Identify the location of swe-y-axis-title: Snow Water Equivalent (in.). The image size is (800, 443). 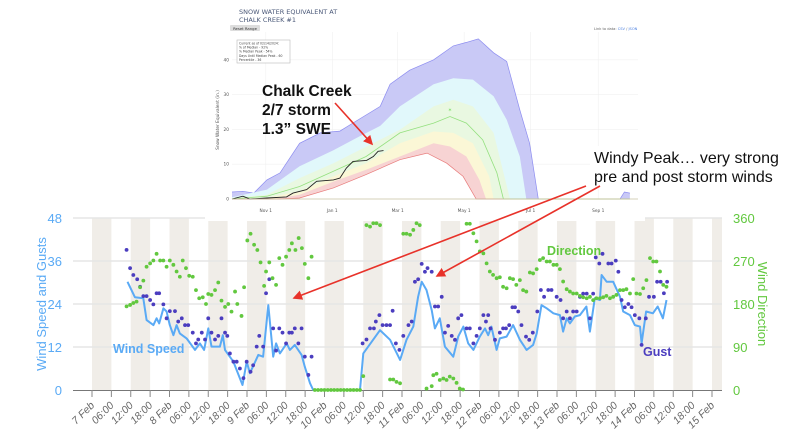
(218, 120).